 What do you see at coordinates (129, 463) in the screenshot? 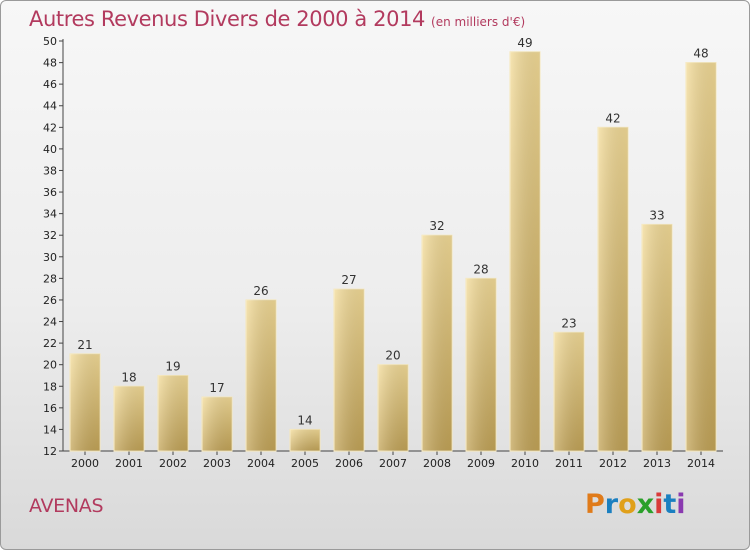
I see `x-tick-label: 2001` at bounding box center [129, 463].